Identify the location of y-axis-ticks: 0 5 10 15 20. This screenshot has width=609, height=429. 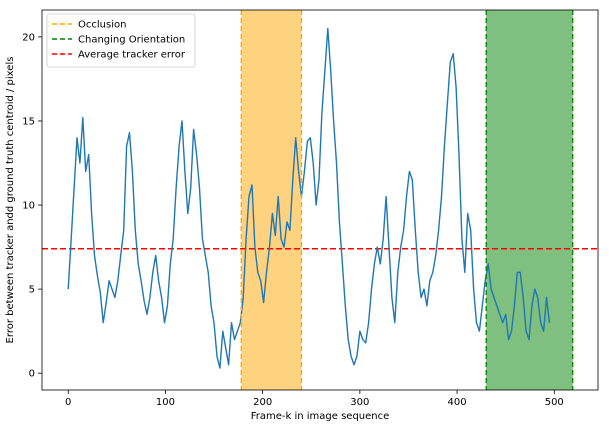
(32, 206).